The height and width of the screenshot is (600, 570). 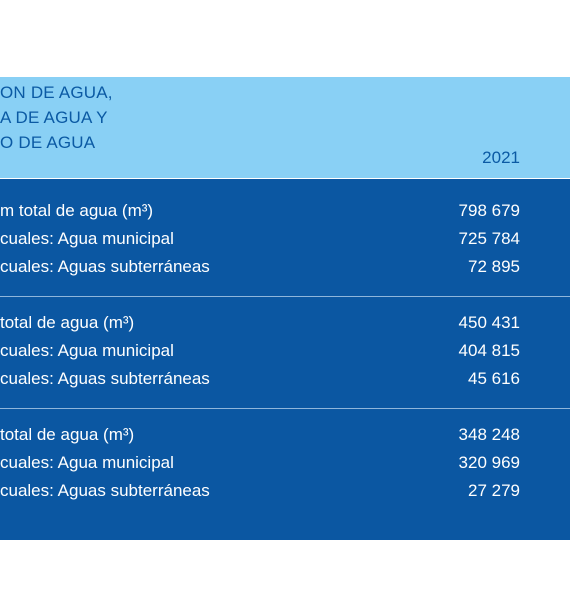 I want to click on row-value: 320 969, so click(x=489, y=462).